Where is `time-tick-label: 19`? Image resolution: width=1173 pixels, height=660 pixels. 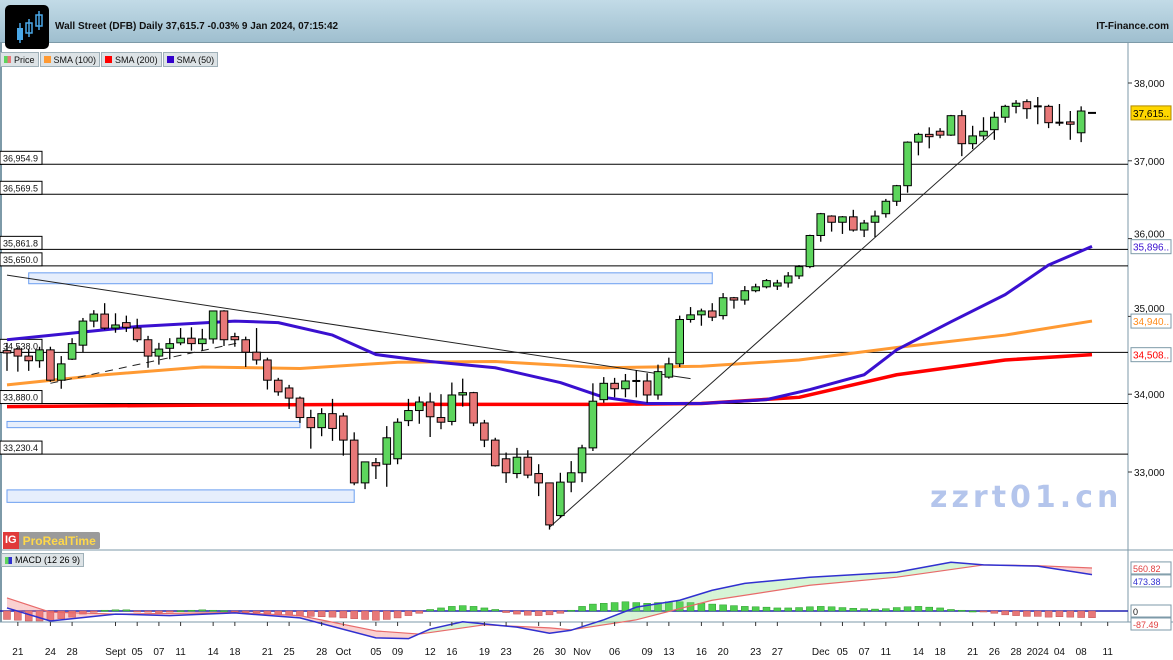 time-tick-label: 19 is located at coordinates (485, 652).